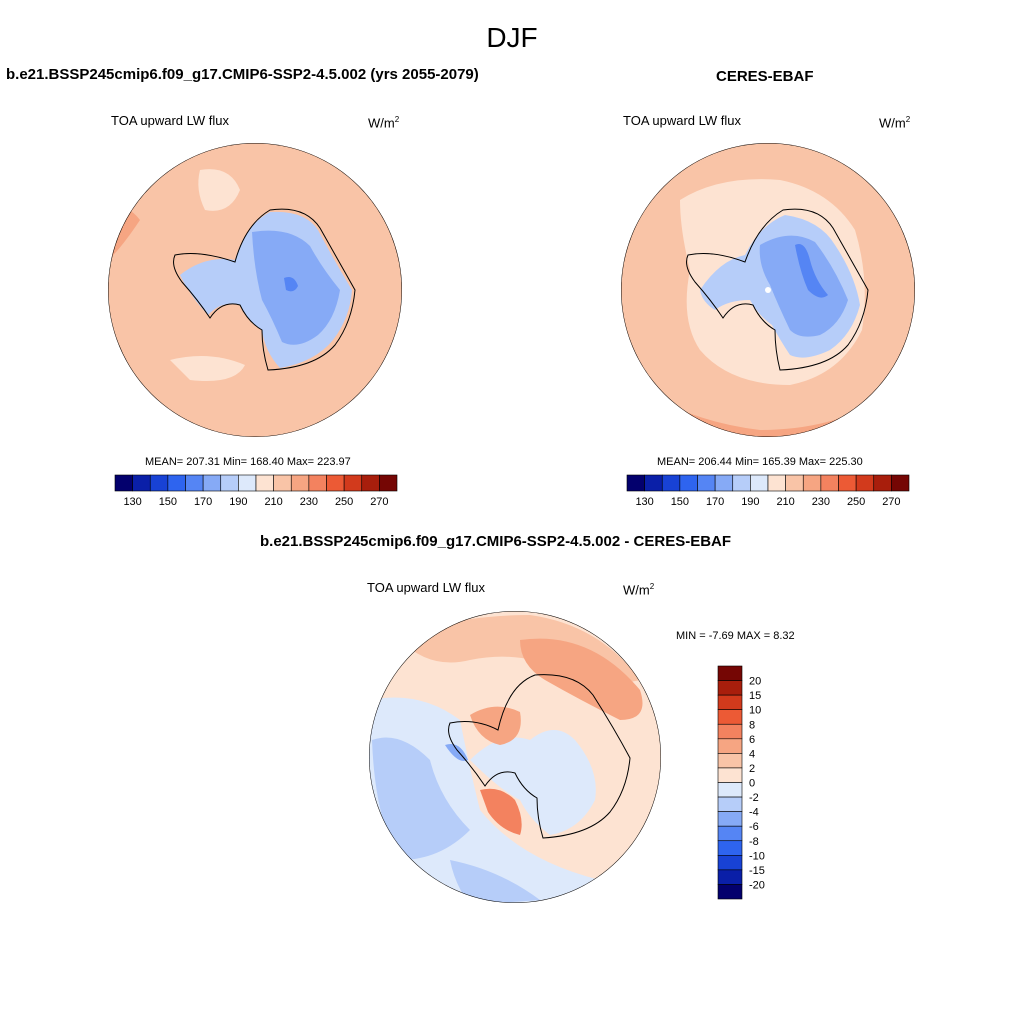 The width and height of the screenshot is (1024, 1024). What do you see at coordinates (765, 76) in the screenshot?
I see `panel-2-title: CERES-EBAF` at bounding box center [765, 76].